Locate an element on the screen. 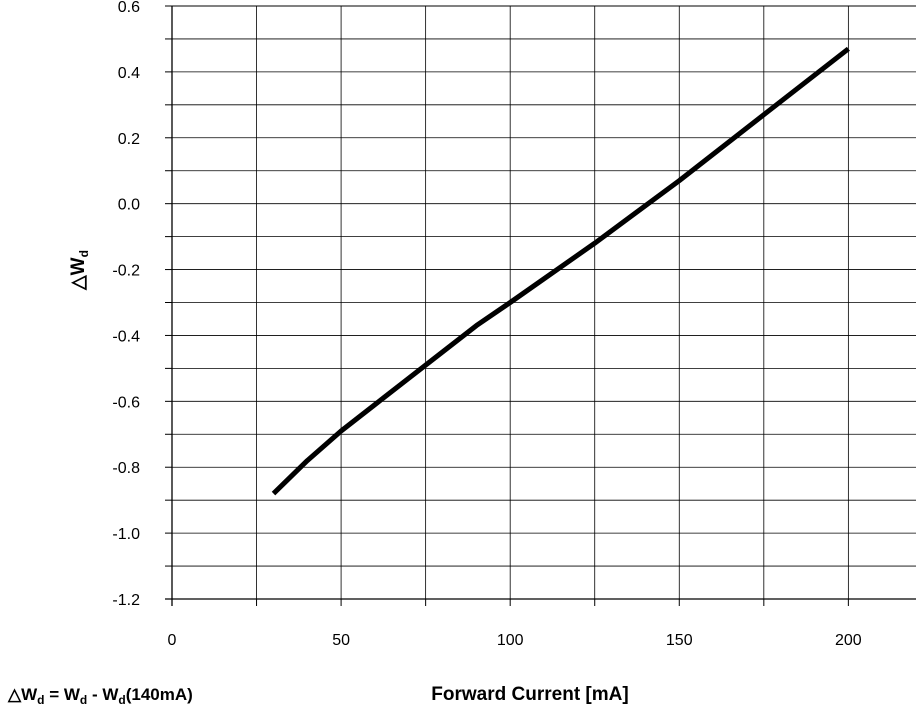  note-text: = W is located at coordinates (62, 694).